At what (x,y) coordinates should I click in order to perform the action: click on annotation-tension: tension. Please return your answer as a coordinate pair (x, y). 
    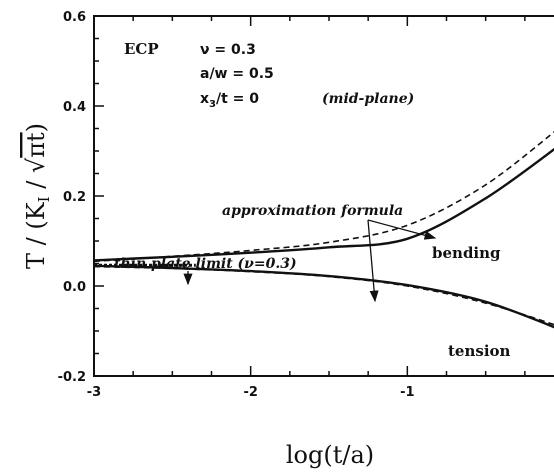
    Looking at the image, I should click on (479, 351).